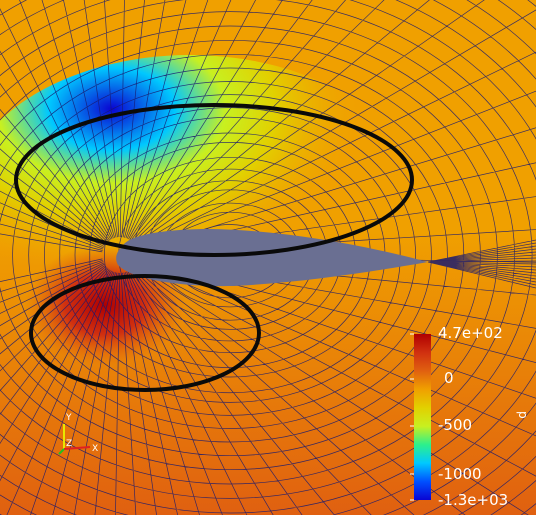 The height and width of the screenshot is (515, 536). Describe the element at coordinates (69, 444) in the screenshot. I see `z-axis-label: Z` at that location.